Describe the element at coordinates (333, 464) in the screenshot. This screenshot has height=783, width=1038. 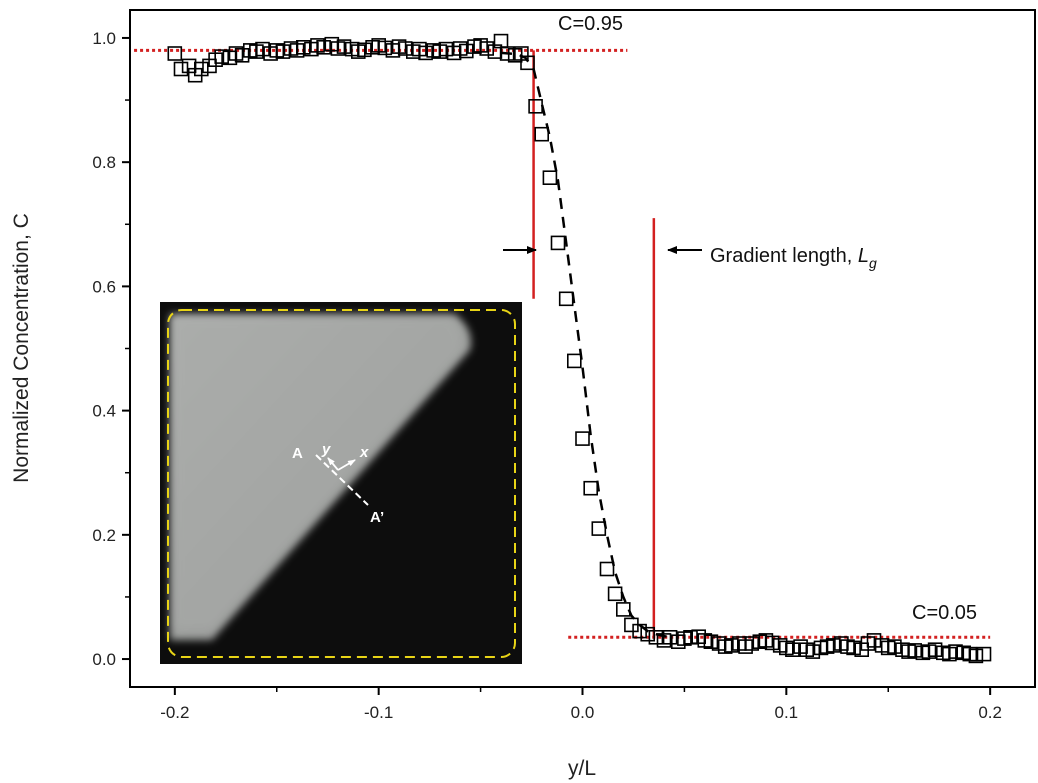
I see `inset-y-arrow` at that location.